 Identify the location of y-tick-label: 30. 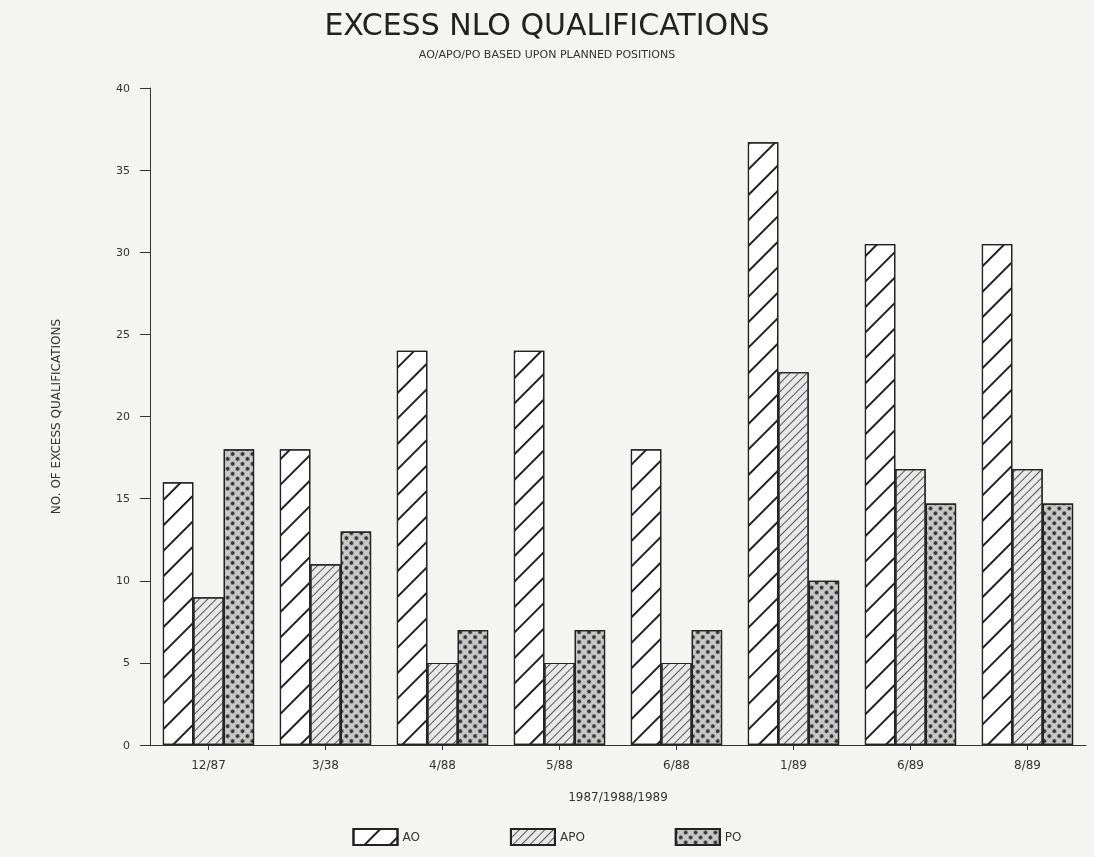
(123, 252).